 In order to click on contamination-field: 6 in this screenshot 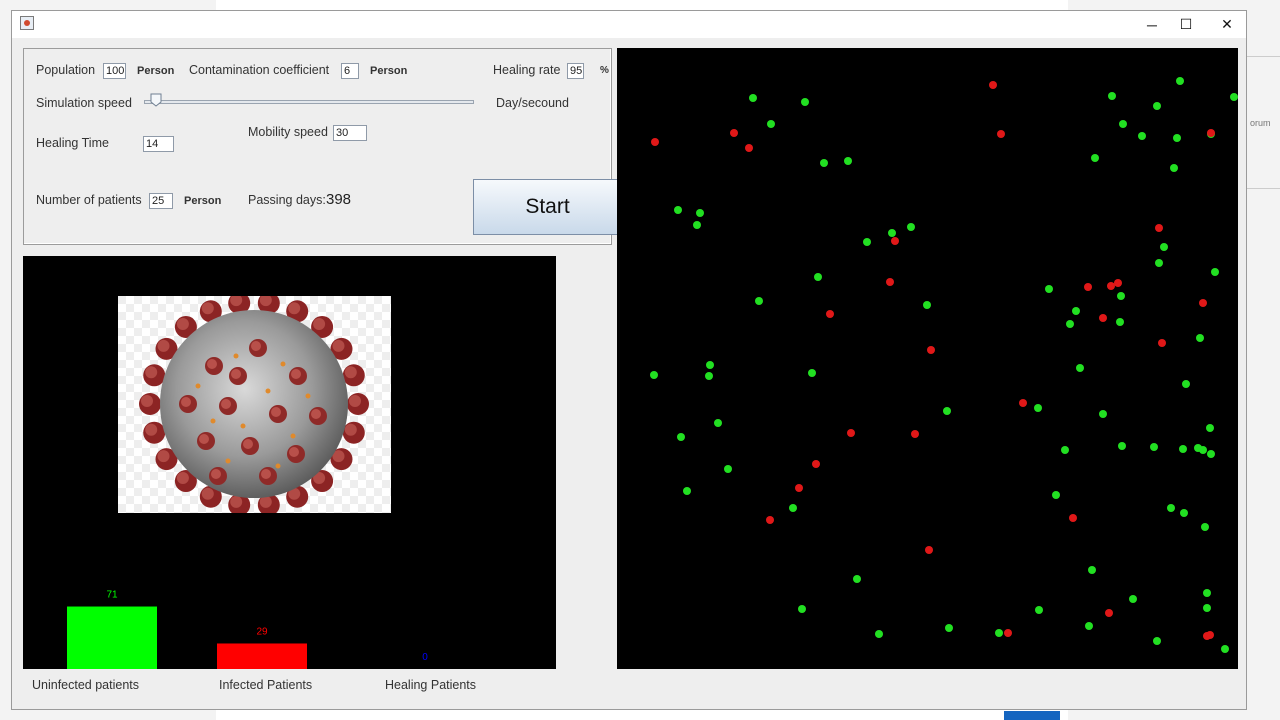, I will do `click(350, 71)`.